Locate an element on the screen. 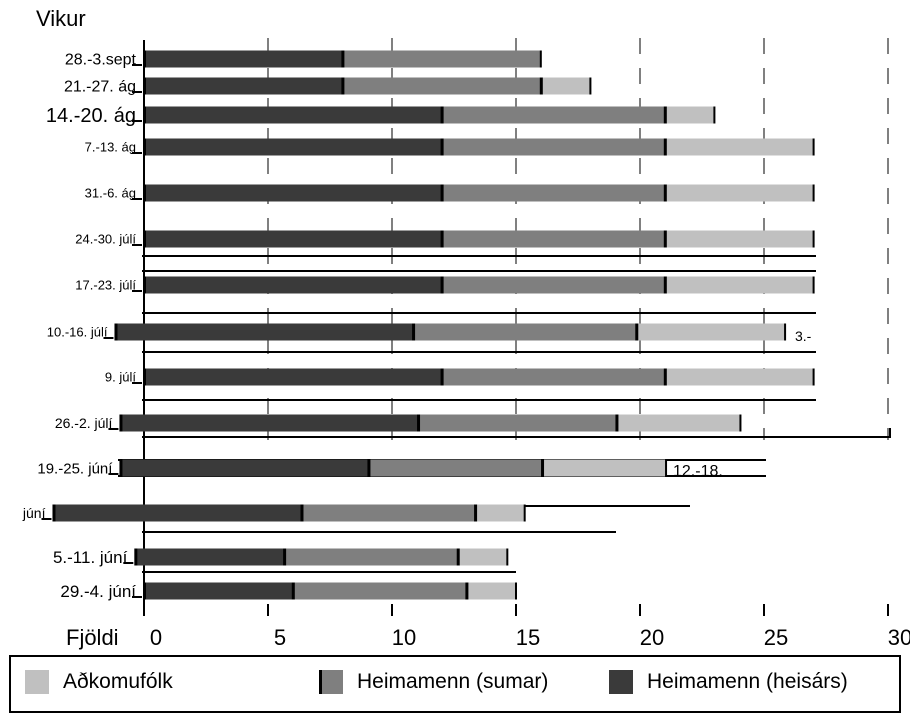 This screenshot has height=719, width=910. y-tick-label: 9. júlí is located at coordinates (120, 377).